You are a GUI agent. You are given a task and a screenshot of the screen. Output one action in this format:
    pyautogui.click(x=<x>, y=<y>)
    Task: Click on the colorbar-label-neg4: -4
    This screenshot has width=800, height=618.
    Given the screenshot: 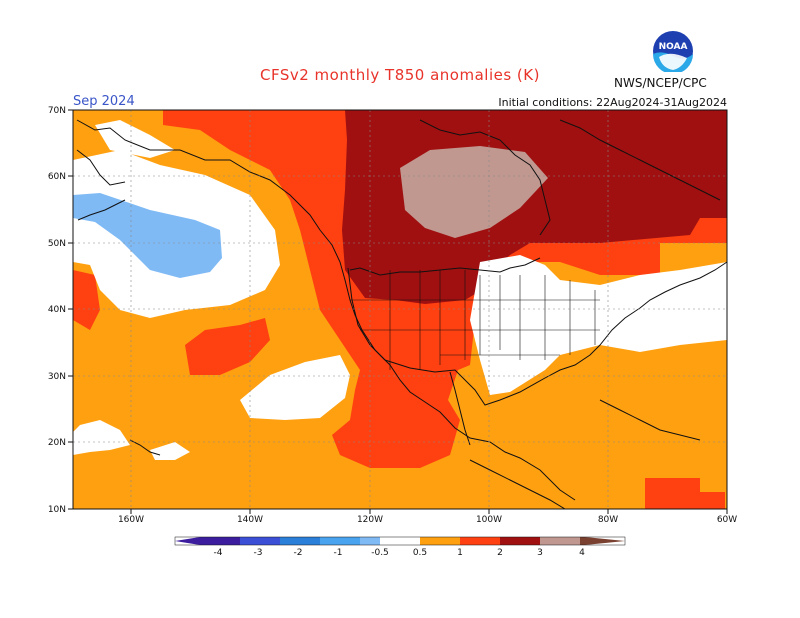 What is the action you would take?
    pyautogui.click(x=218, y=553)
    